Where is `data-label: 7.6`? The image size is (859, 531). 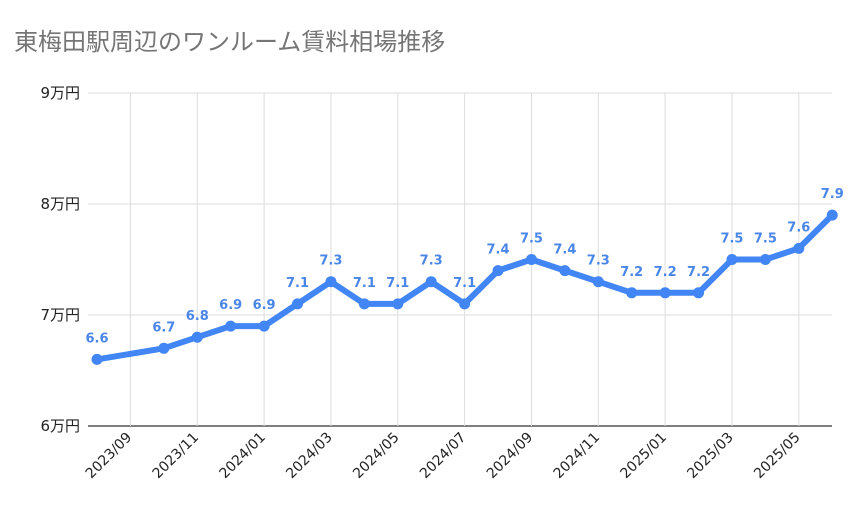 data-label: 7.6 is located at coordinates (798, 227).